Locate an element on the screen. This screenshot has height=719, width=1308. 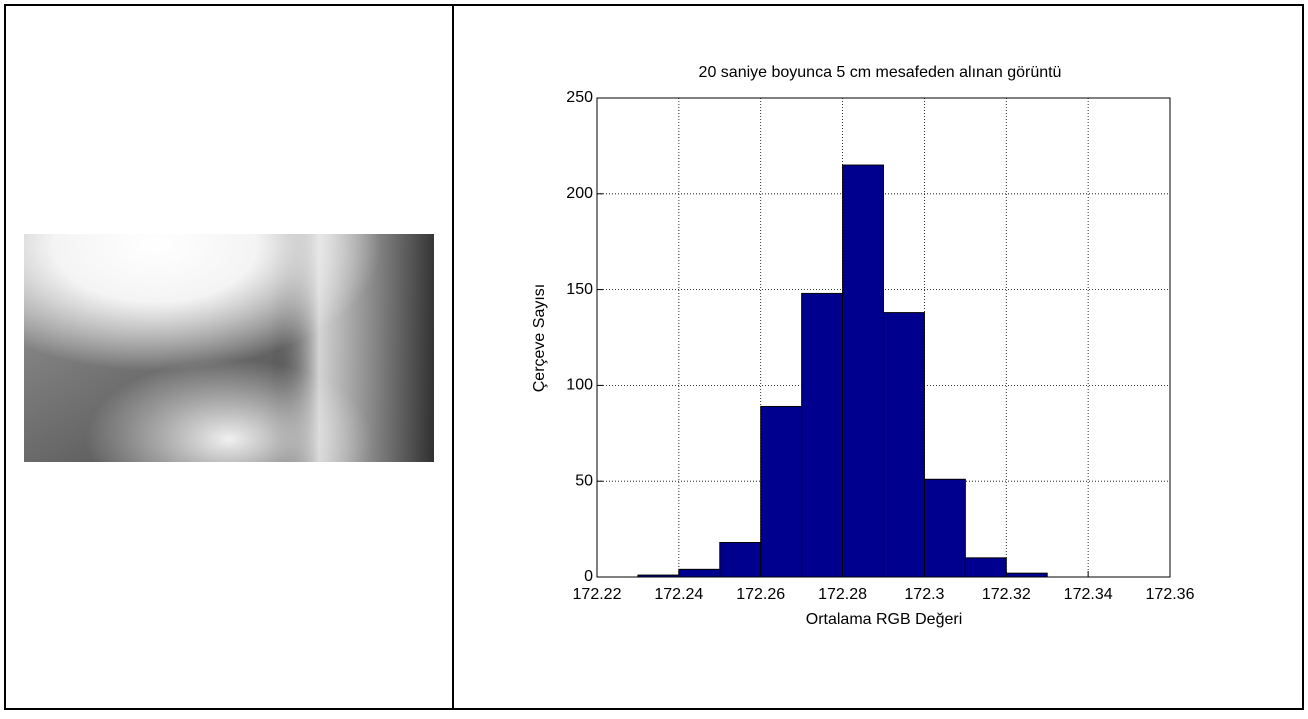
x-tick-label: 172.3 is located at coordinates (924, 594).